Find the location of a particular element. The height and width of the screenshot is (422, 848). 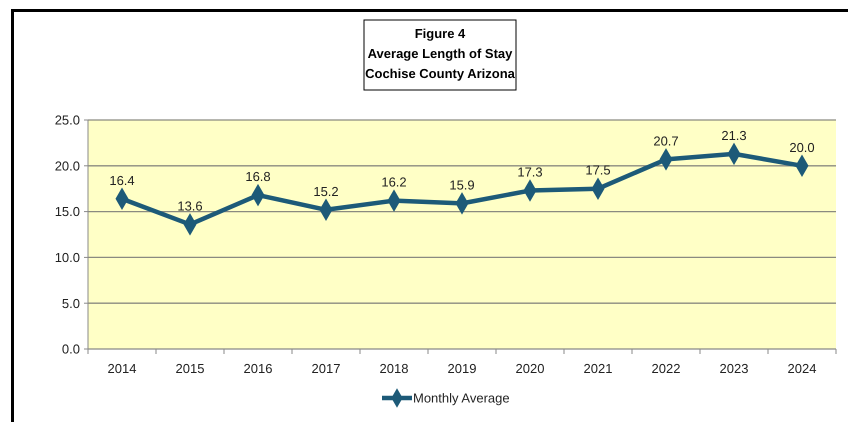

data-label: 21.3 is located at coordinates (734, 135).